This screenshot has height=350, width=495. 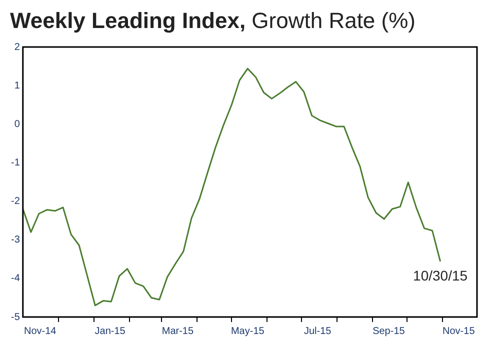 What do you see at coordinates (318, 331) in the screenshot?
I see `x-tick-label: Jul-15` at bounding box center [318, 331].